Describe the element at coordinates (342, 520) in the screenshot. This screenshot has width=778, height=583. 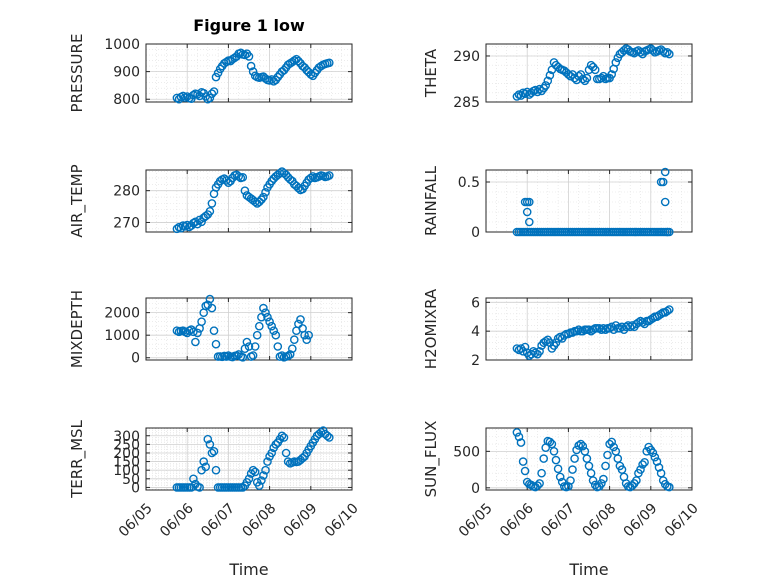
I see `x-tick-label: 06/10` at that location.